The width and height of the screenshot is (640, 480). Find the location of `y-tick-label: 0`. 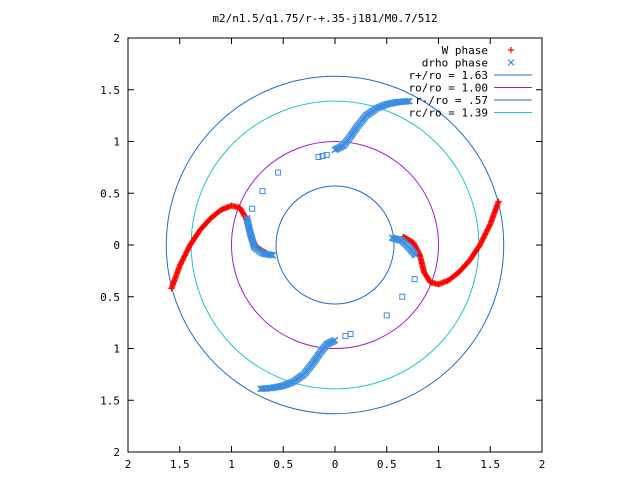

y-tick-label: 0 is located at coordinates (116, 245).